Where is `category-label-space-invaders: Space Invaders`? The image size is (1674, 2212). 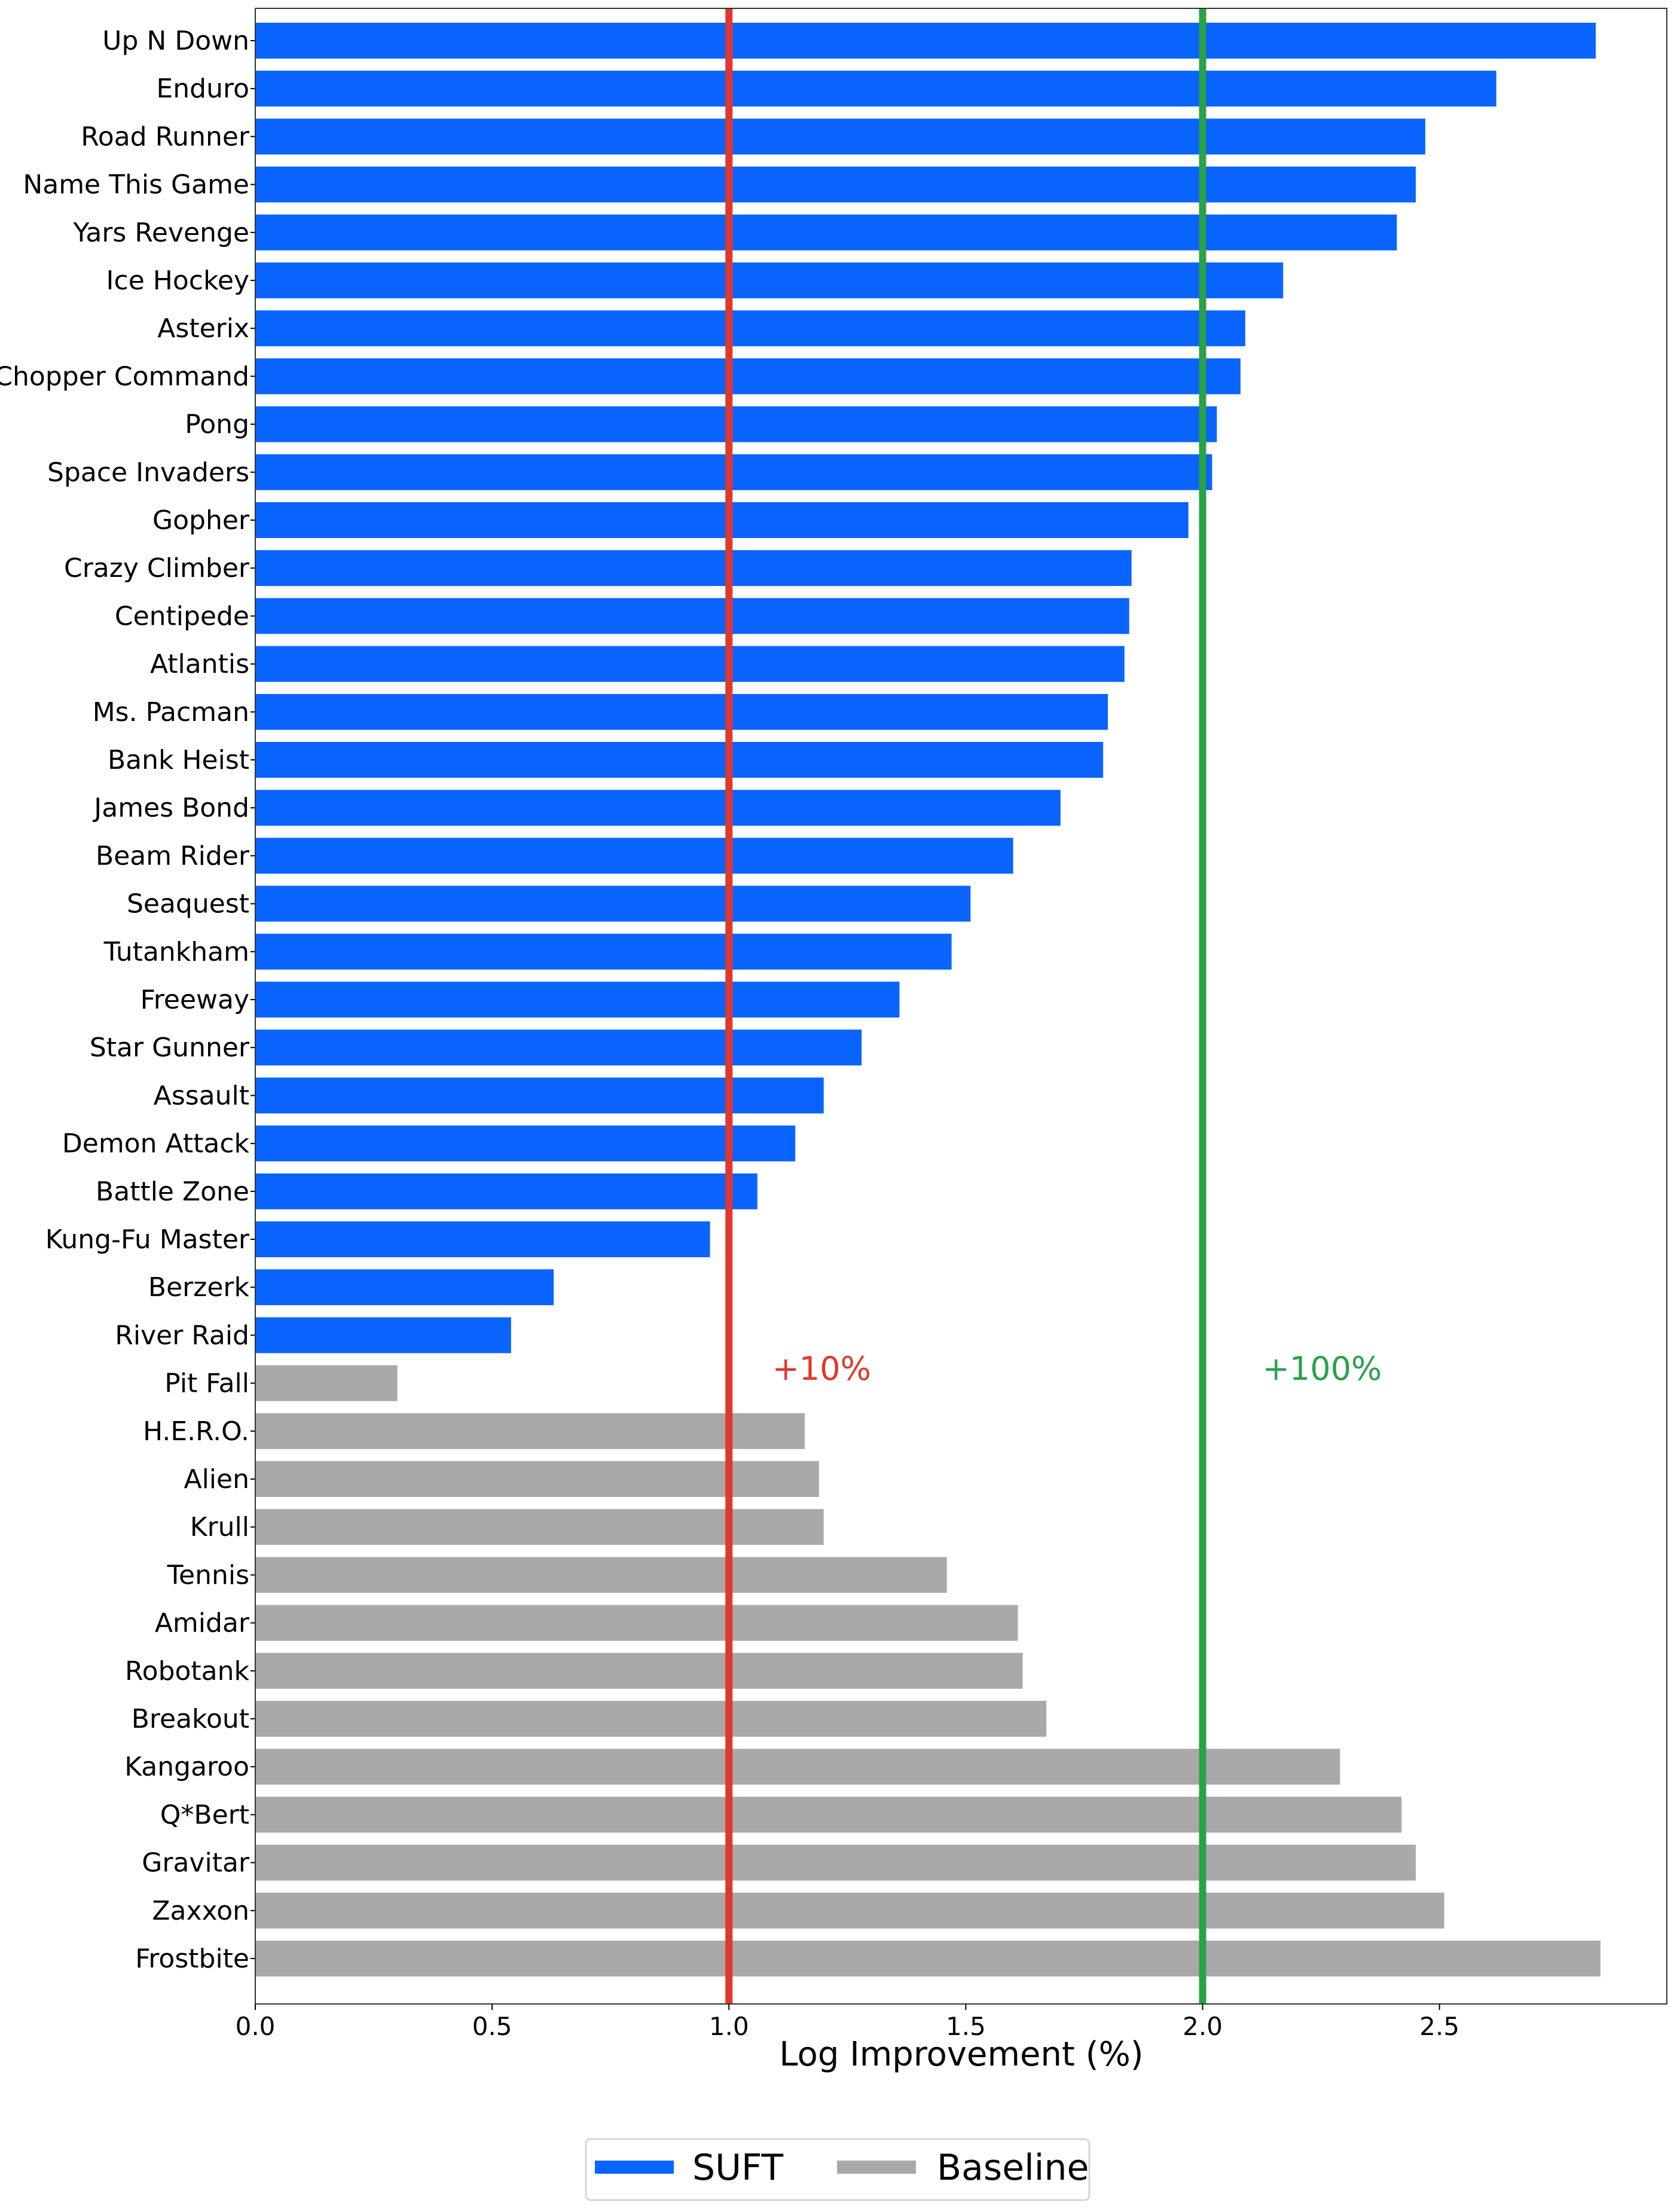
category-label-space-invaders: Space Invaders is located at coordinates (148, 473).